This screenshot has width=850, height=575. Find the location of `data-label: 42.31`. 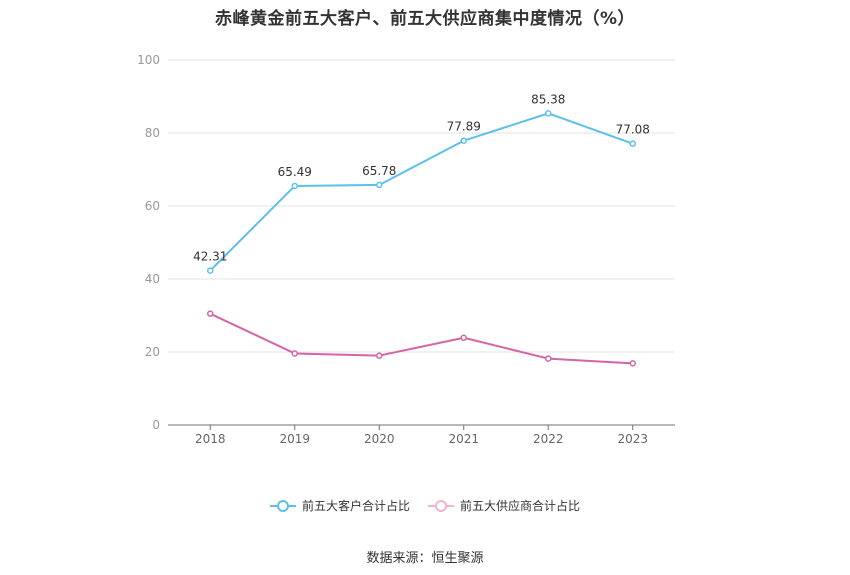

data-label: 42.31 is located at coordinates (210, 257).